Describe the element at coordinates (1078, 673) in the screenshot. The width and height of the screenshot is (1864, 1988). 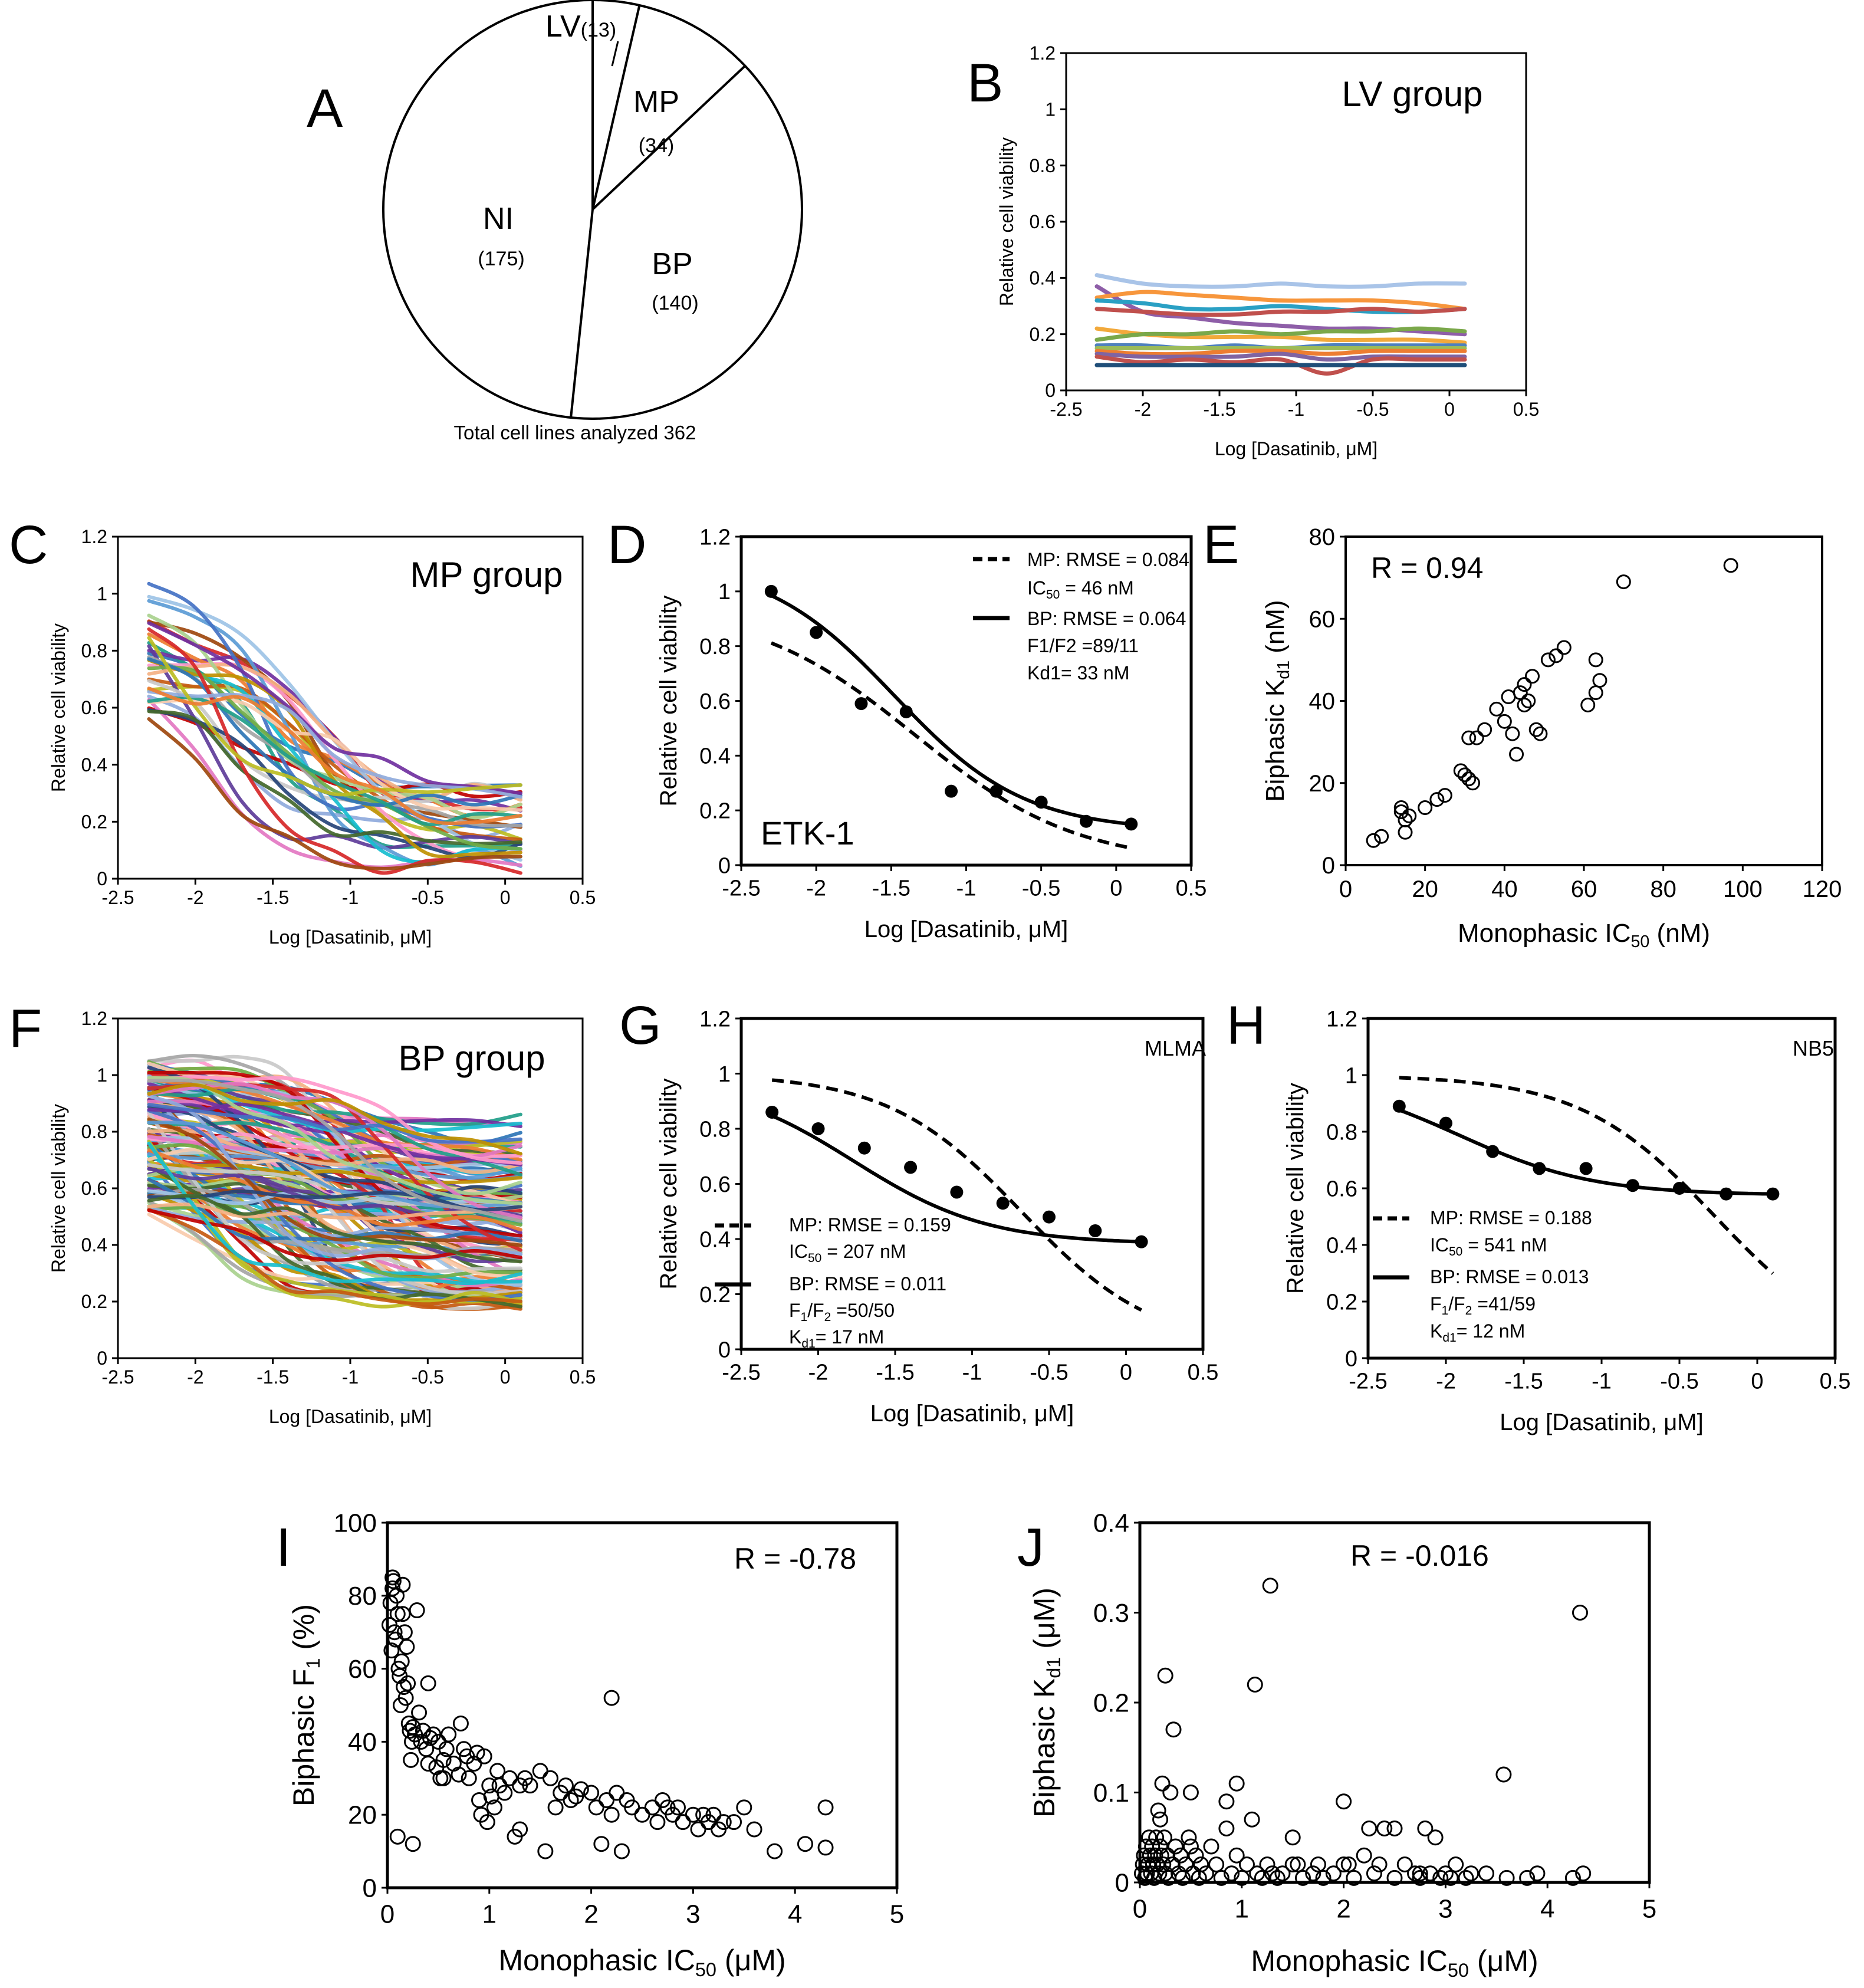
I see `legend-bp-kd1: Kd1= 33 nM` at that location.